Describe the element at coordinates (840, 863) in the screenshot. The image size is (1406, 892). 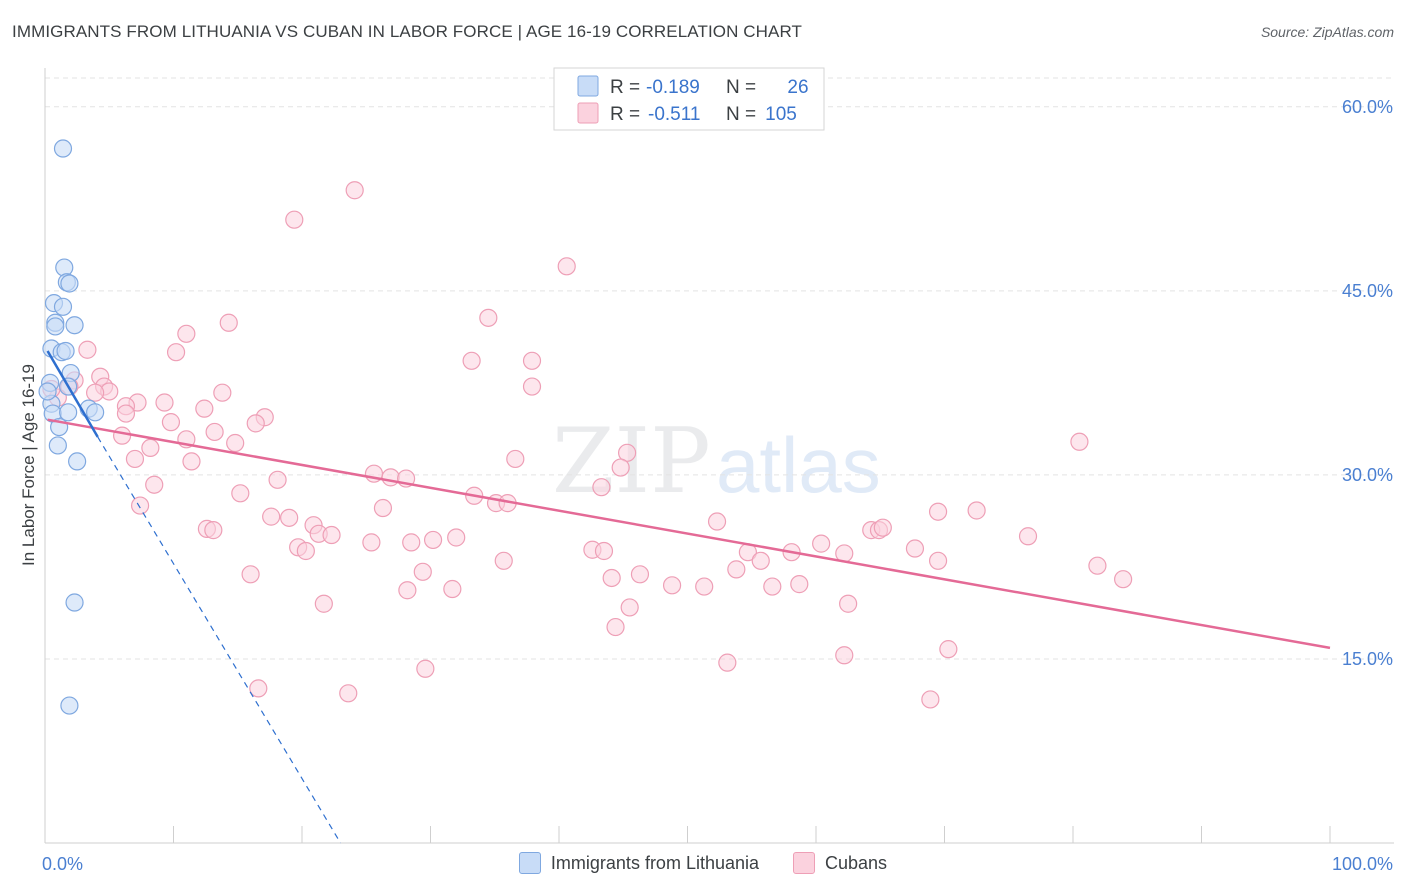
I see `legend-item-cubans: Cubans` at that location.